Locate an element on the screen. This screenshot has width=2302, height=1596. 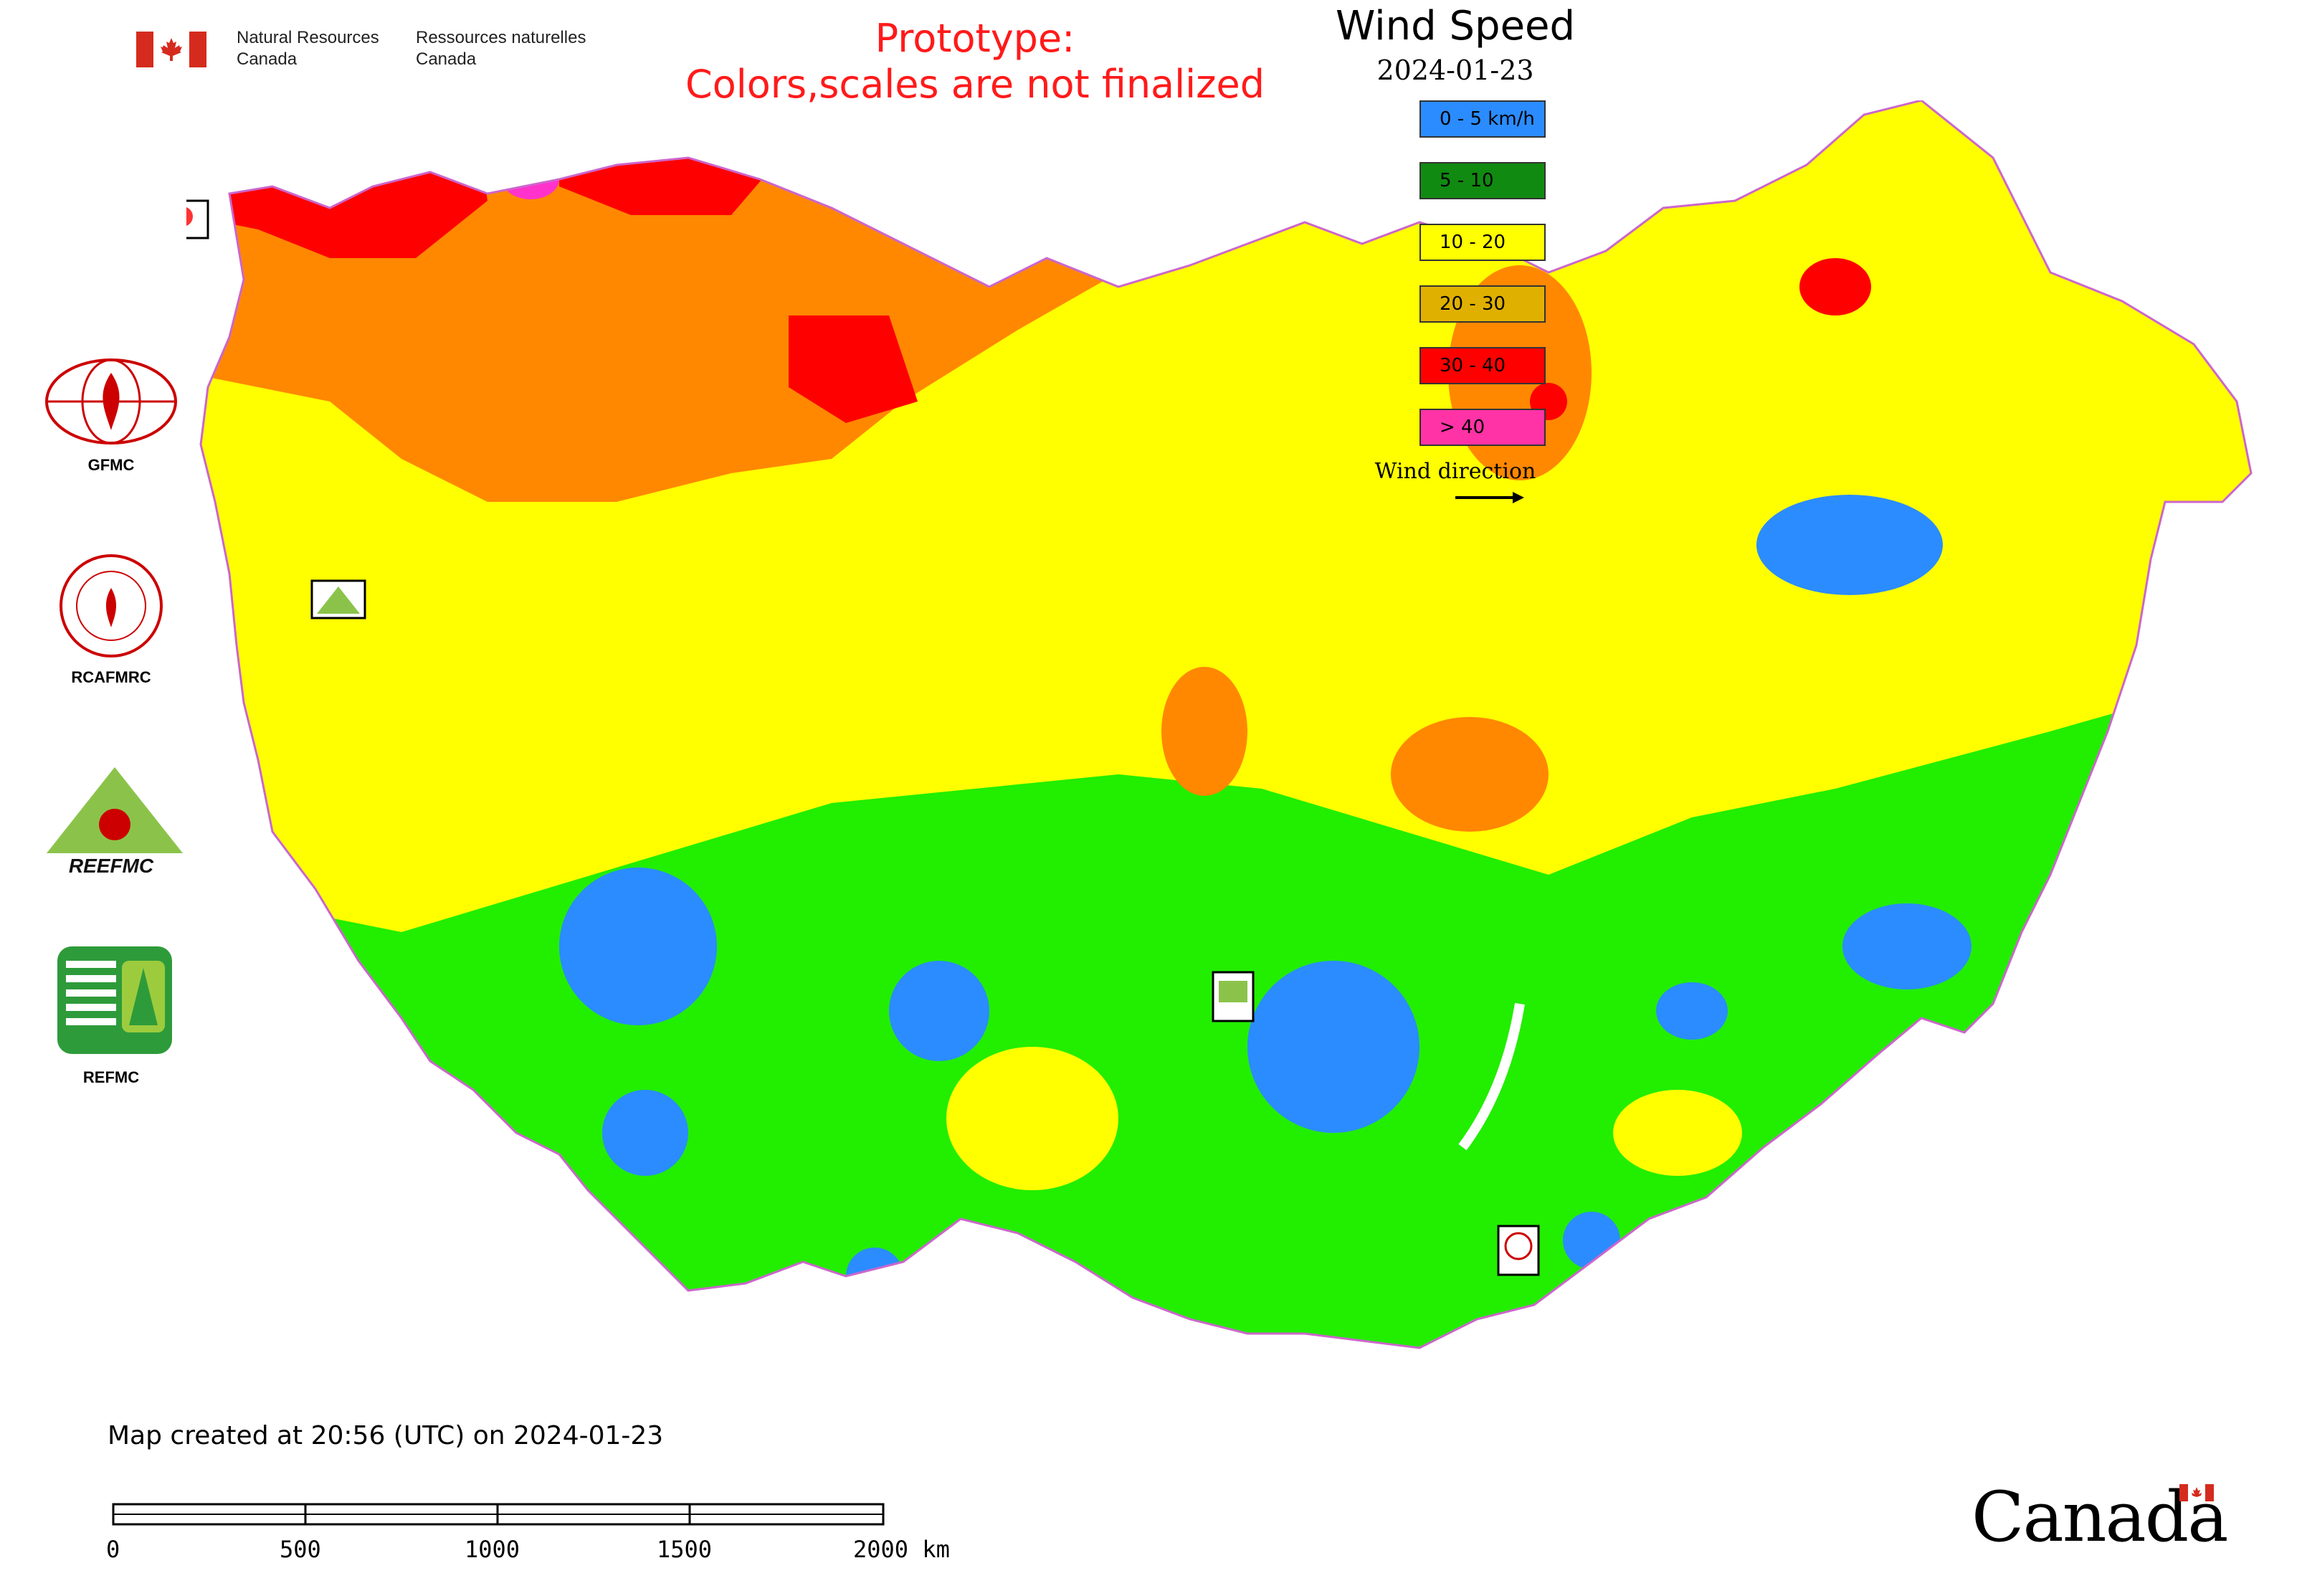
refmc-label: REFMC is located at coordinates (111, 1077).